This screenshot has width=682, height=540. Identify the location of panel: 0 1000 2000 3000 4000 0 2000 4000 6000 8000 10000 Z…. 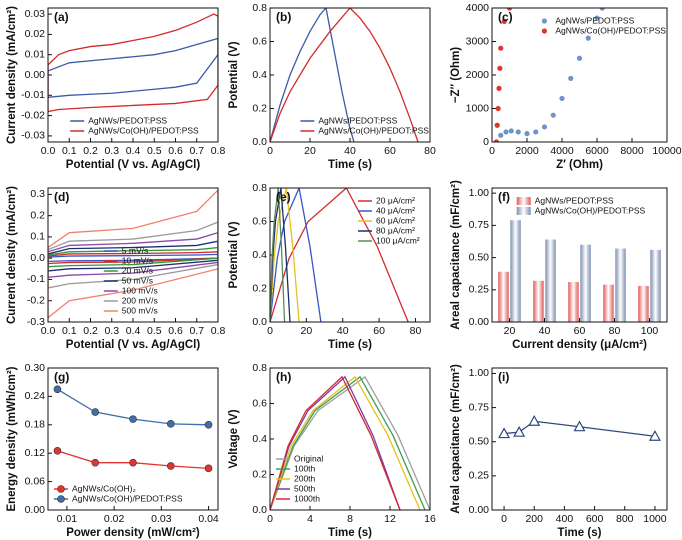
(566, 86).